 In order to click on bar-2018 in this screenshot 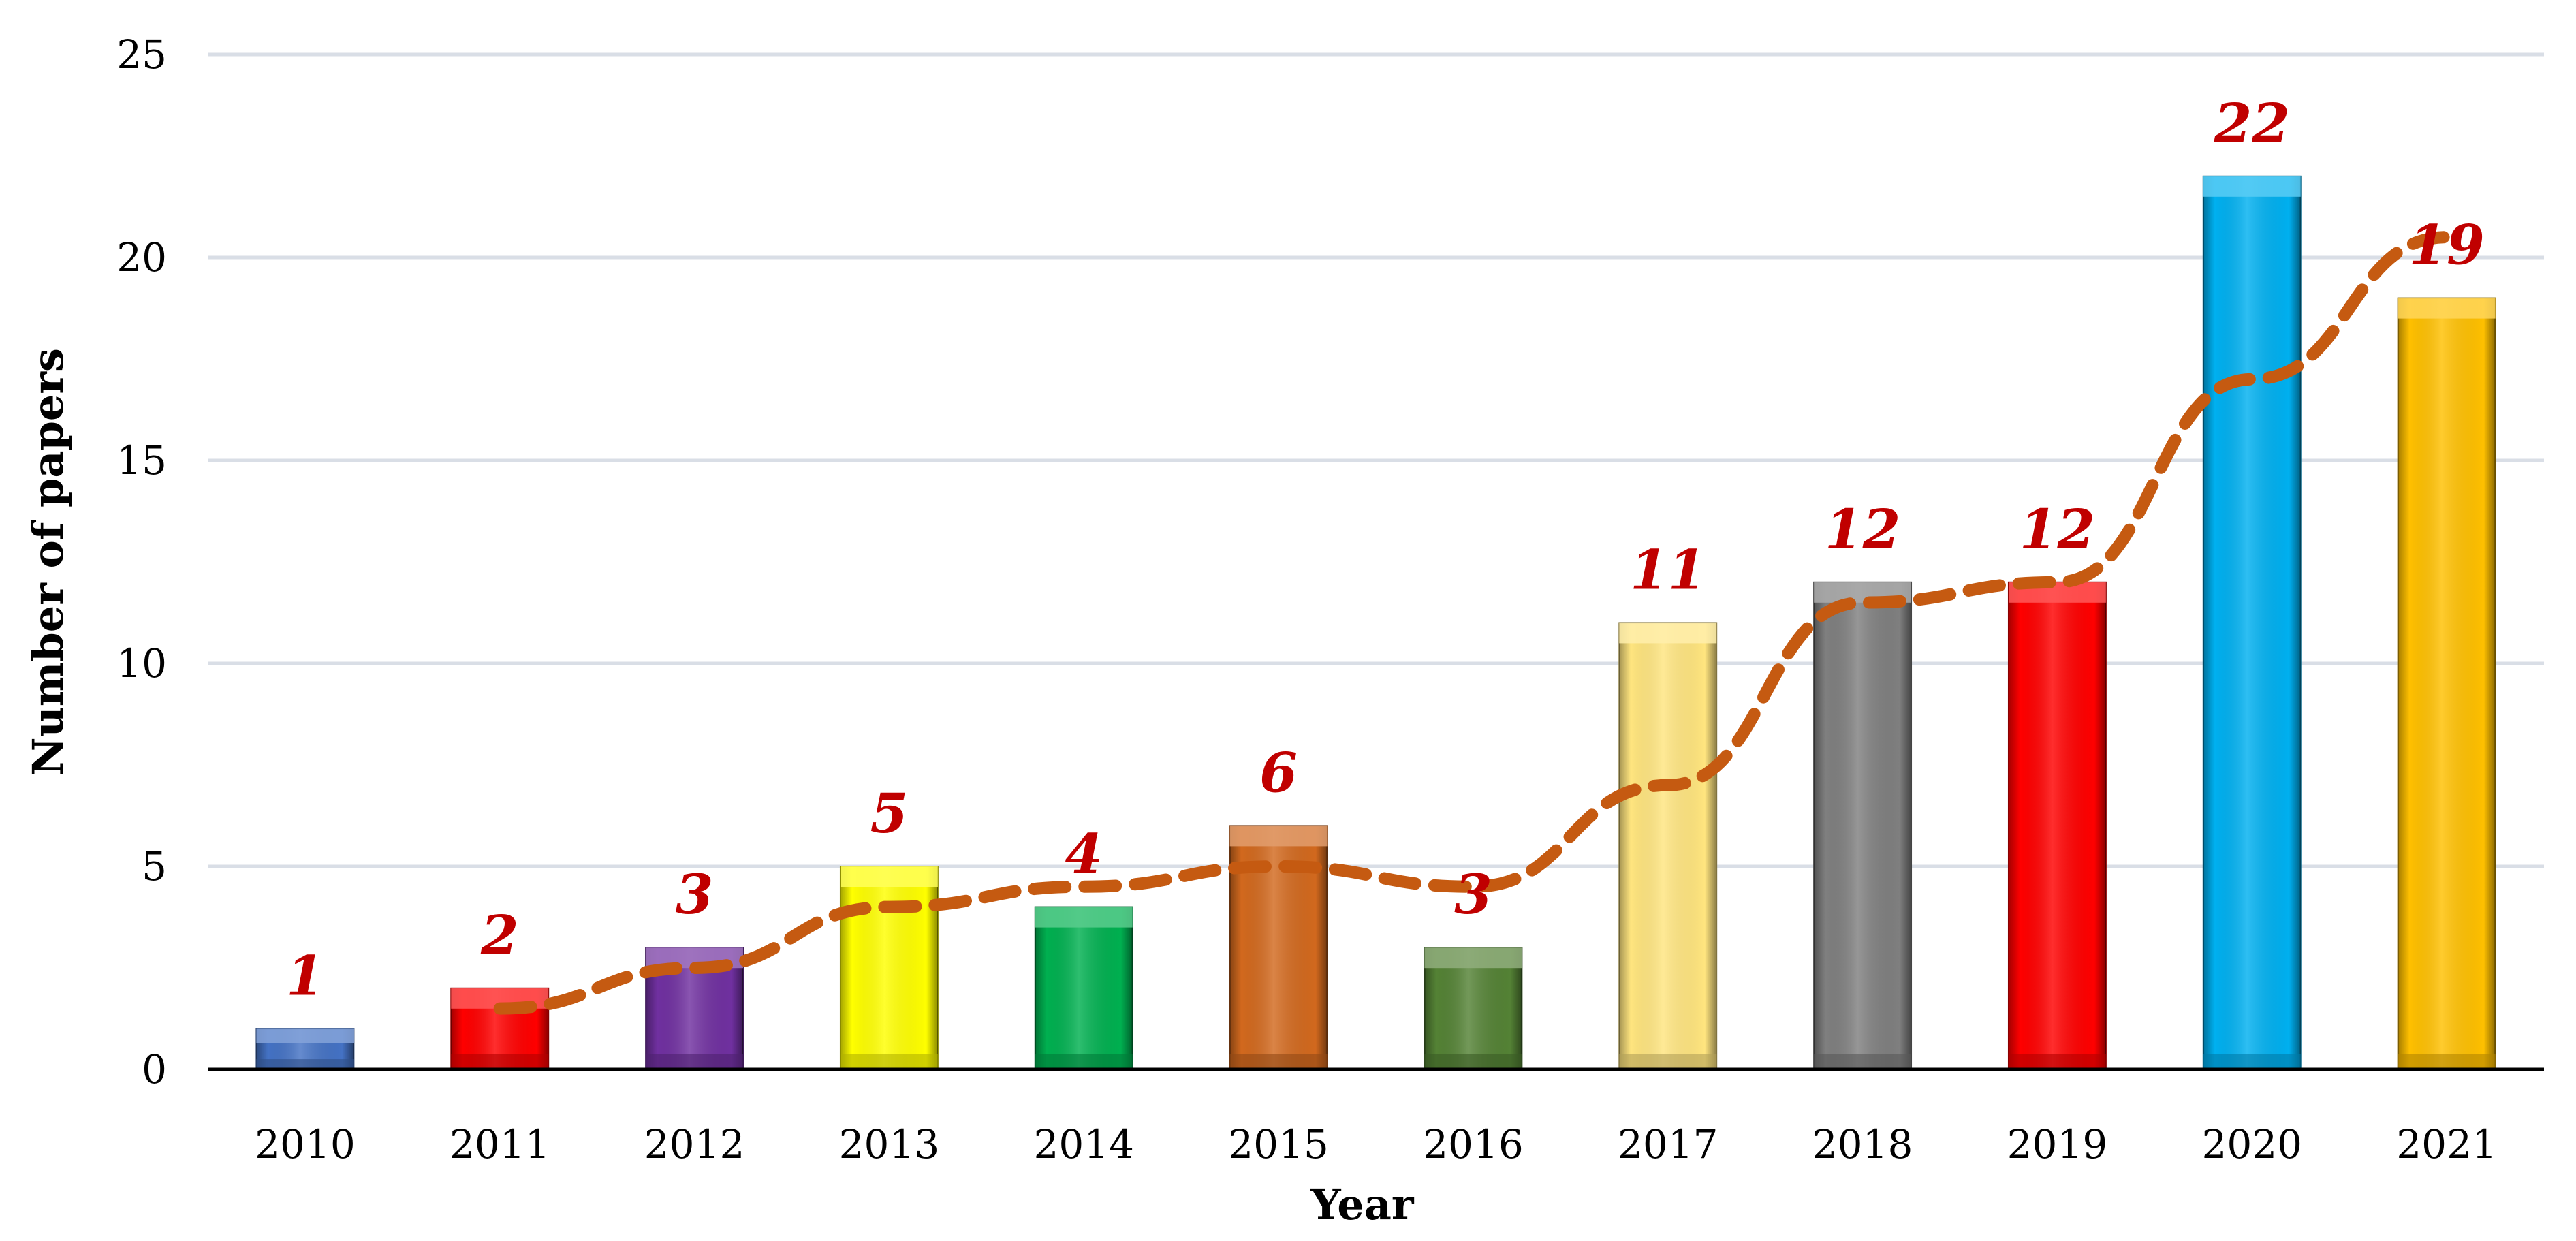, I will do `click(1863, 826)`.